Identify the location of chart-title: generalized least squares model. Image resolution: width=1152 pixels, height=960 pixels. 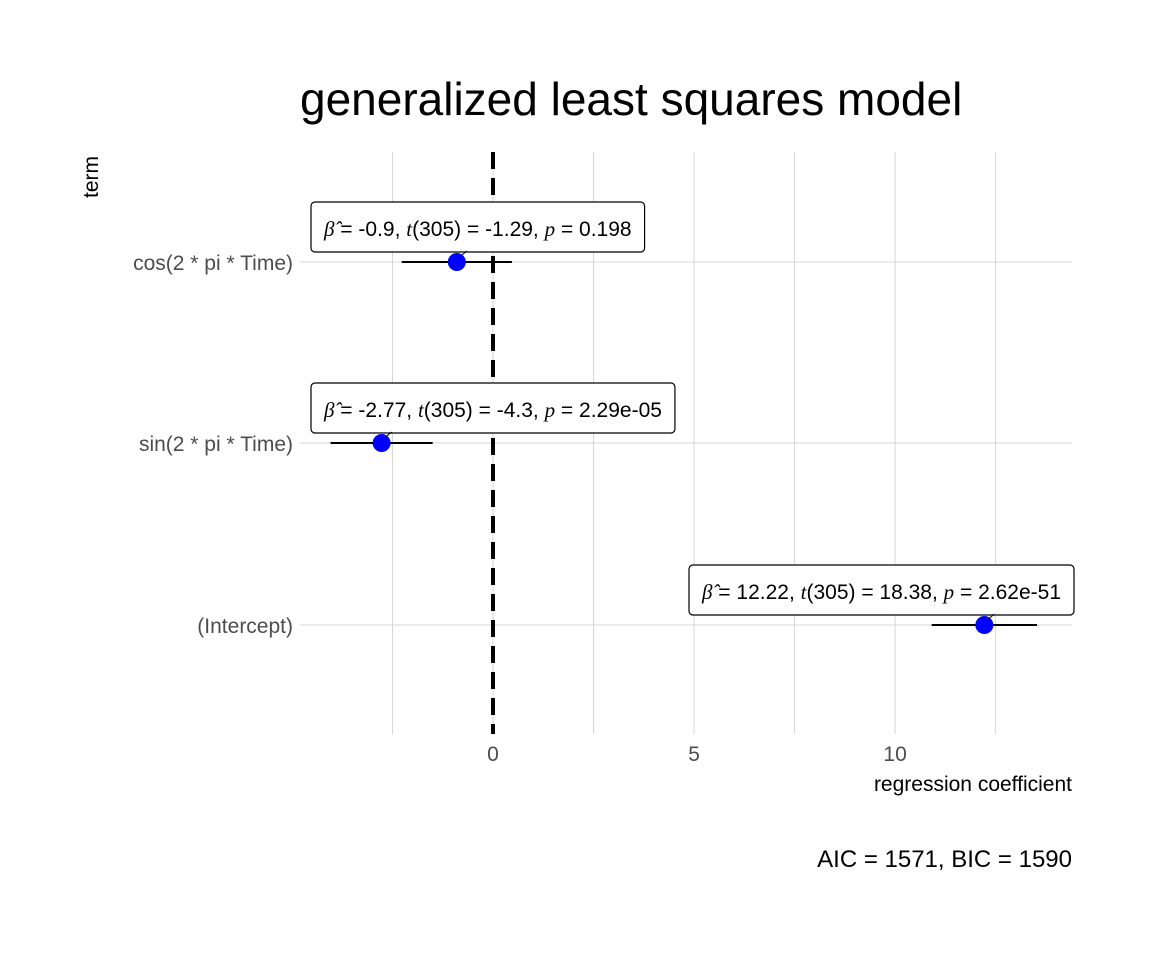
(631, 99).